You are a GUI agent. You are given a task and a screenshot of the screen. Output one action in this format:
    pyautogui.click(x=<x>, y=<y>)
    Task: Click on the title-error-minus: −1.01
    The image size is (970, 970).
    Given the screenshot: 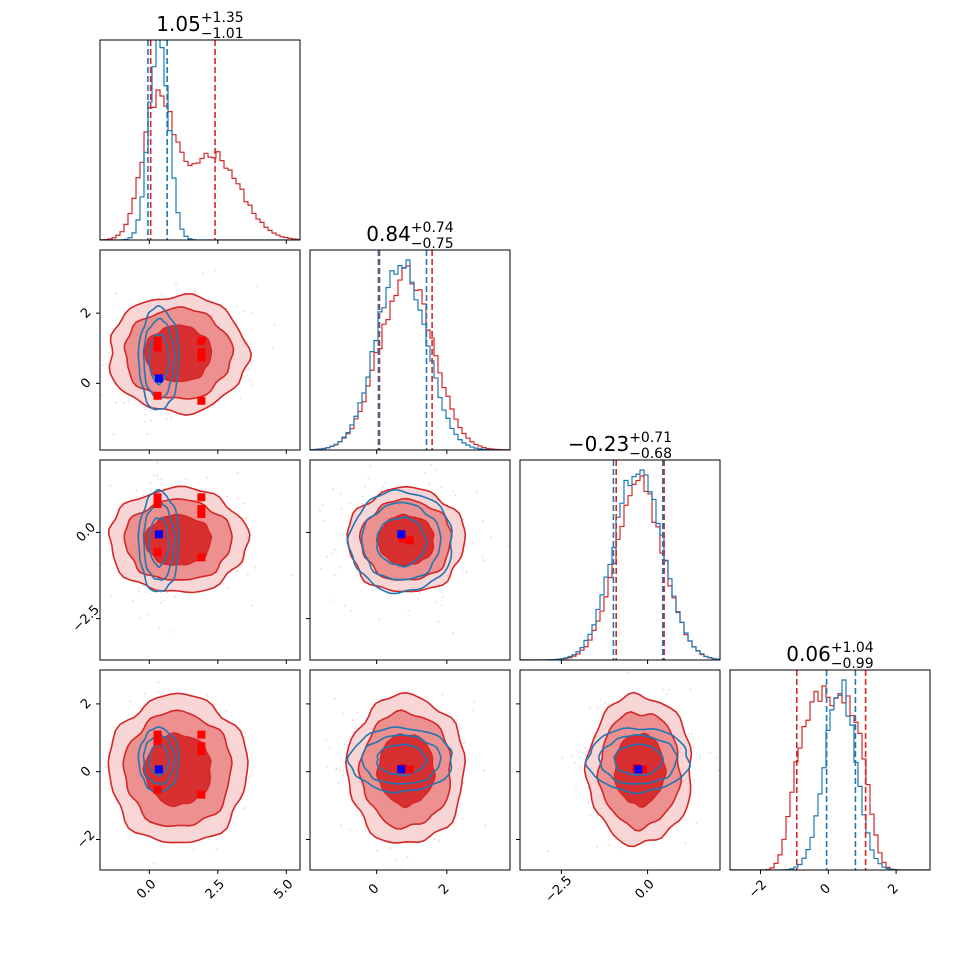 What is the action you would take?
    pyautogui.click(x=222, y=34)
    